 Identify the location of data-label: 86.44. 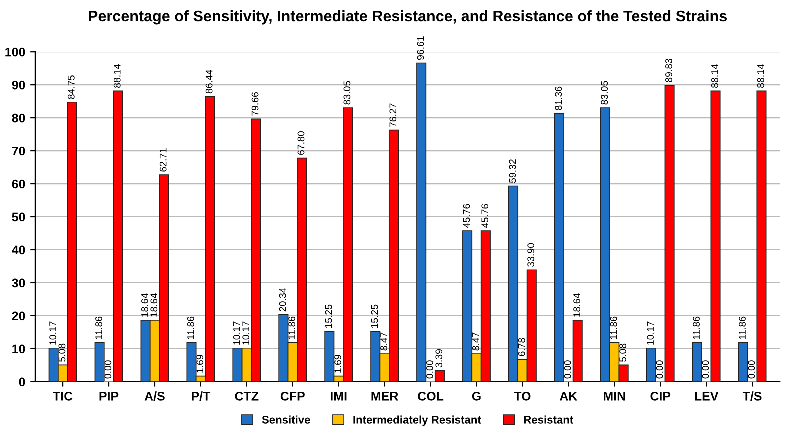
(209, 82).